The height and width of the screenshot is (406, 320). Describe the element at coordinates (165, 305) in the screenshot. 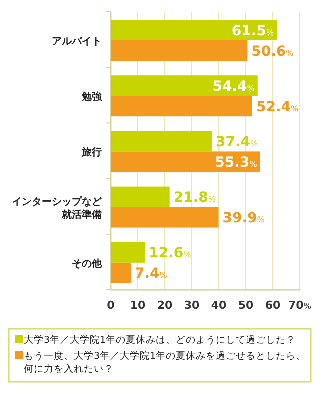

I see `x-tick-label: 20` at that location.